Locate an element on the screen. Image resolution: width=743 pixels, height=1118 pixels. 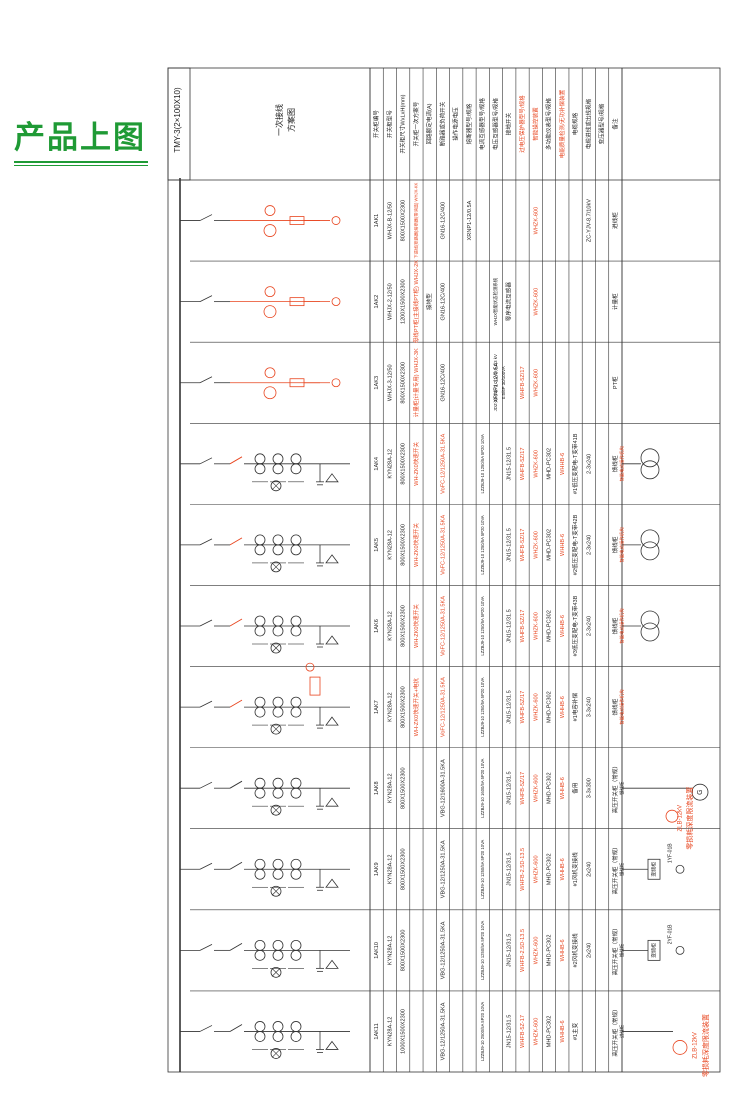
cell-cable2: 2-3x240 is located at coordinates (589, 626).